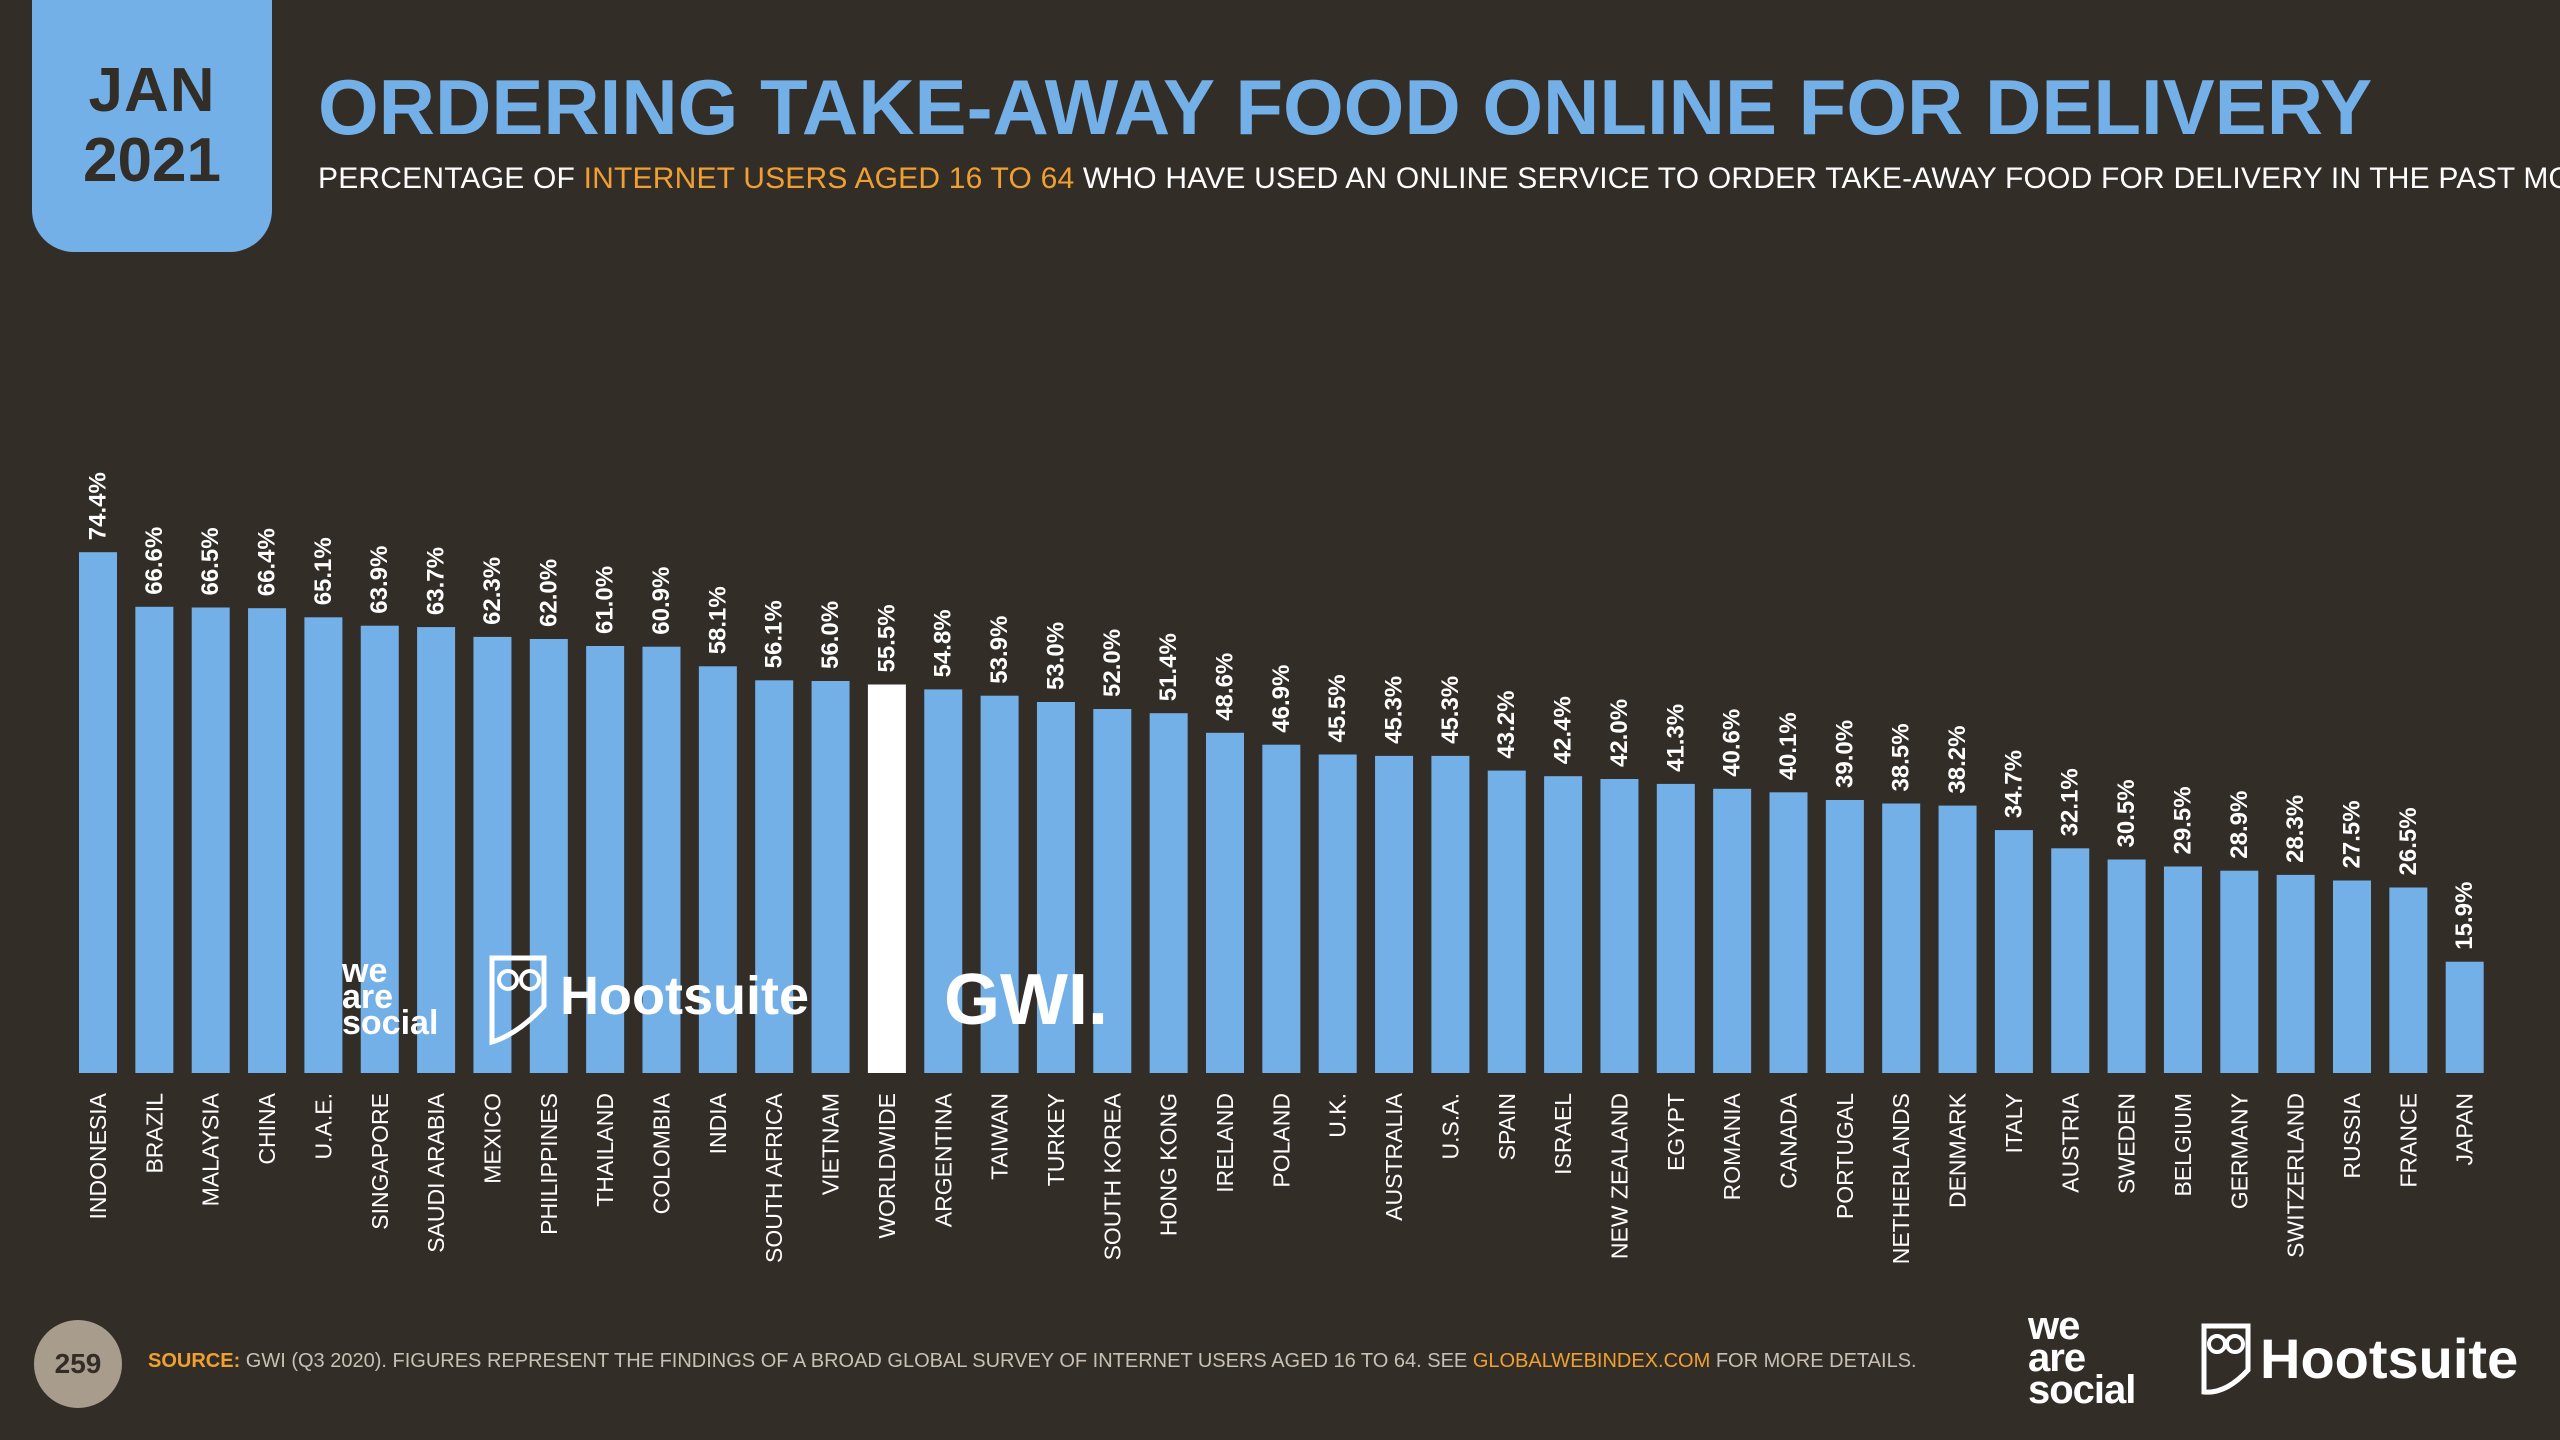  What do you see at coordinates (2352, 976) in the screenshot?
I see `bar-russia` at bounding box center [2352, 976].